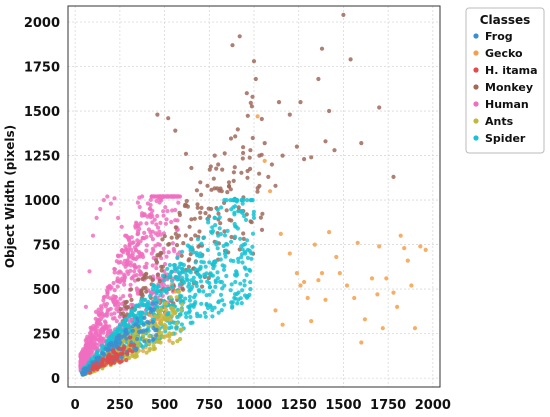 The width and height of the screenshot is (550, 417). I want to click on x-tick-label: 750, so click(209, 405).